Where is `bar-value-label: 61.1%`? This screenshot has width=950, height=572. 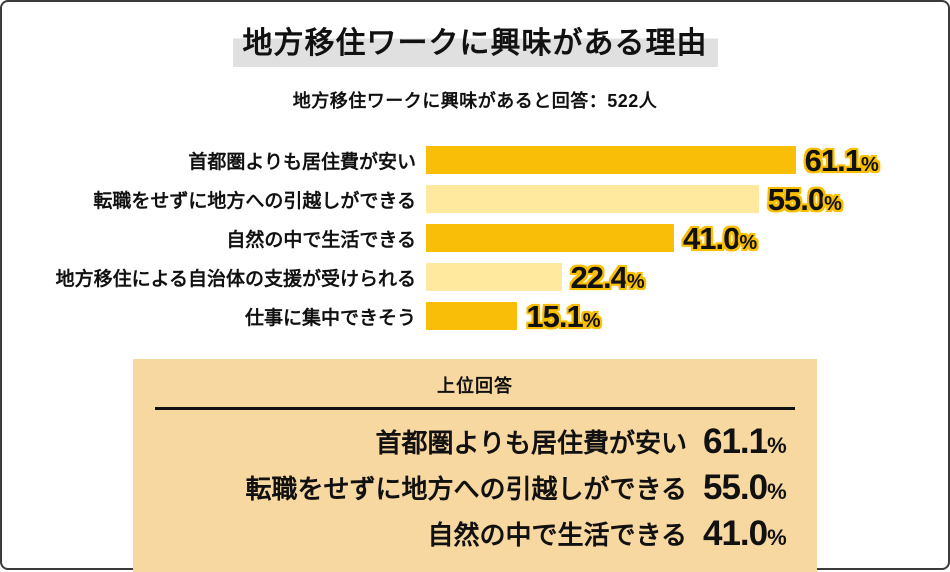 bar-value-label: 61.1% is located at coordinates (842, 160).